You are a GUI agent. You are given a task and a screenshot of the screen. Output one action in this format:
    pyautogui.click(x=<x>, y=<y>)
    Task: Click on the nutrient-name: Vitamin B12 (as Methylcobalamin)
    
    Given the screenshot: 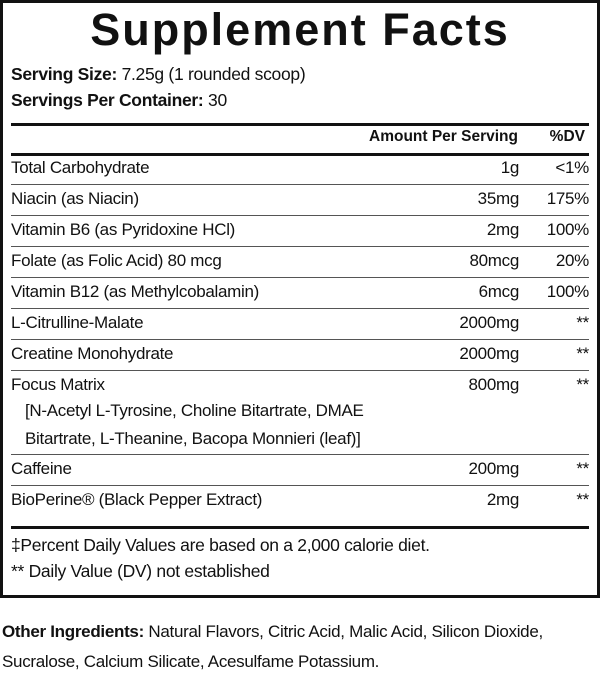 What is the action you would take?
    pyautogui.click(x=135, y=291)
    